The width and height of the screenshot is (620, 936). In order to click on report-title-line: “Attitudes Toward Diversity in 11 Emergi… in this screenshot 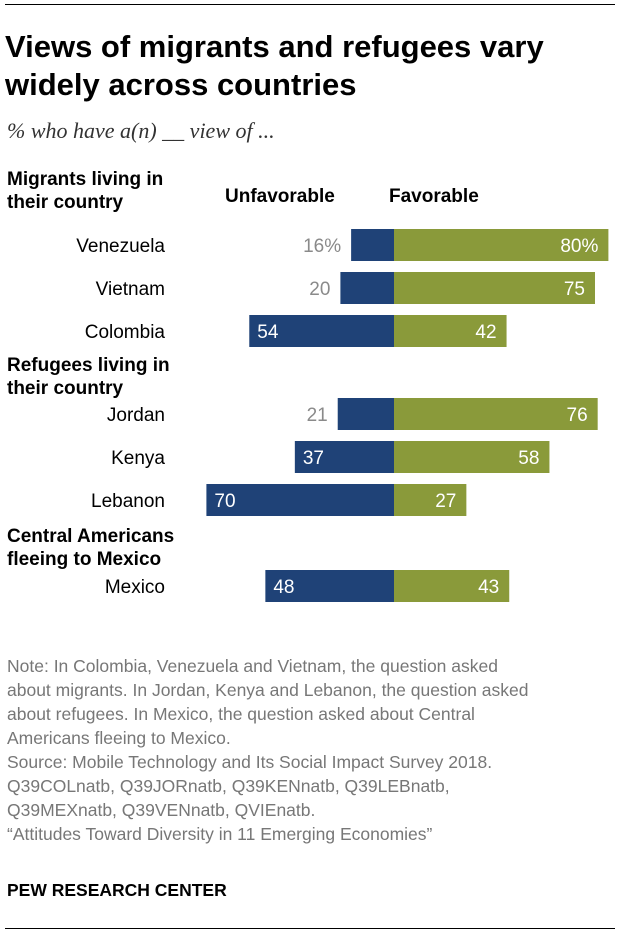, I will do `click(220, 834)`.